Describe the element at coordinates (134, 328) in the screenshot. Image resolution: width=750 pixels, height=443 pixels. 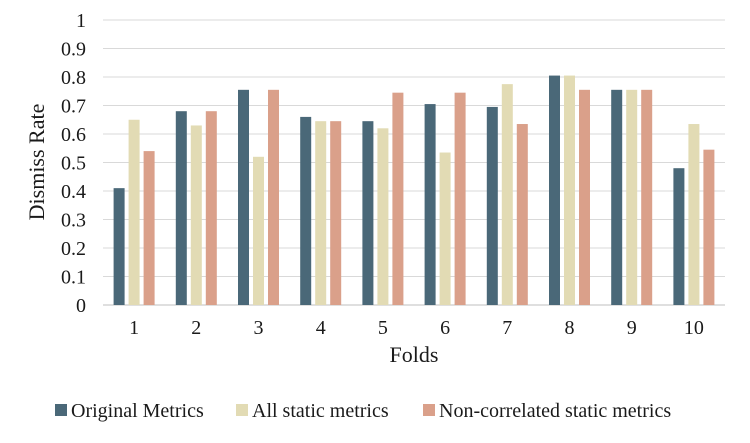
I see `x-tick-label: 1` at that location.